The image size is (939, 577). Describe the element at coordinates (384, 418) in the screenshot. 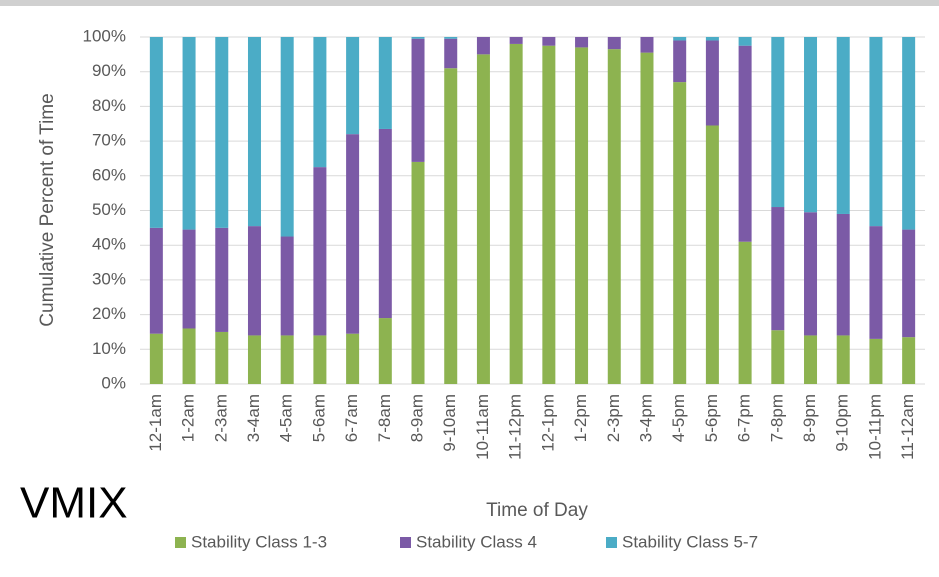

I see `x-tick-label: 7-8am` at that location.